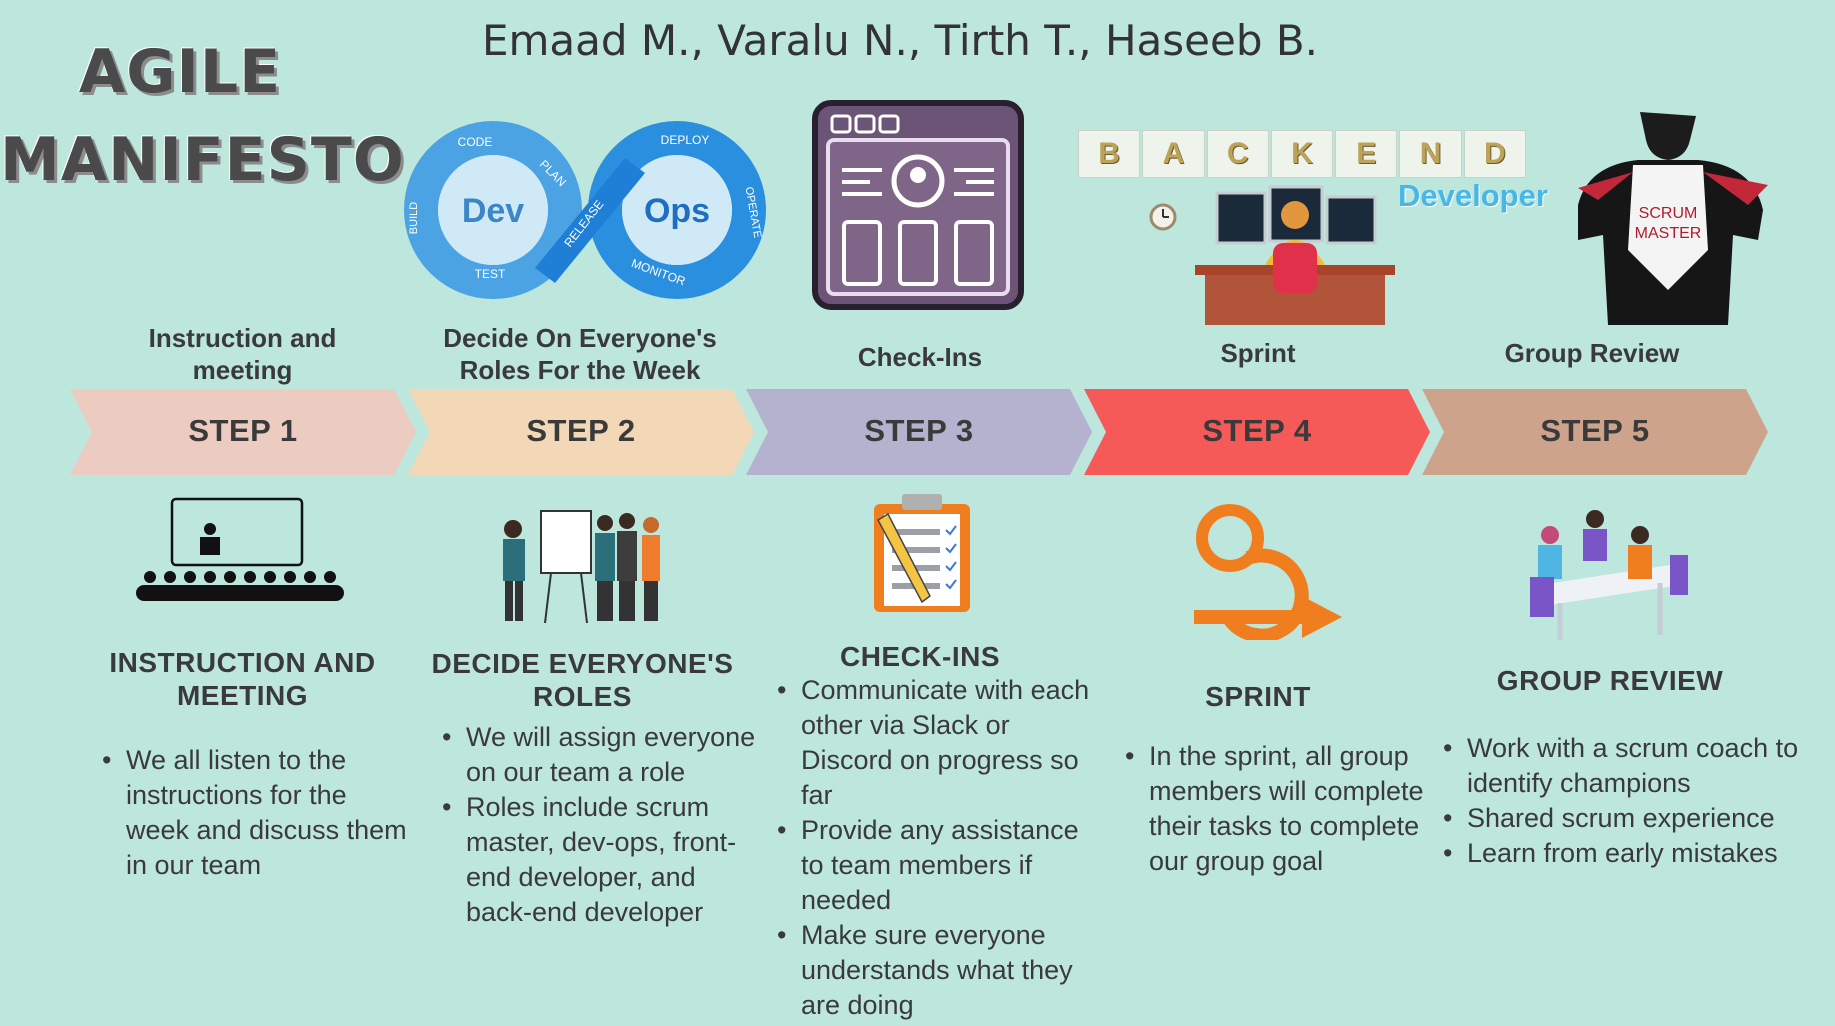 This screenshot has width=1835, height=1026. Describe the element at coordinates (1173, 154) in the screenshot. I see `backend-letter: A` at that location.